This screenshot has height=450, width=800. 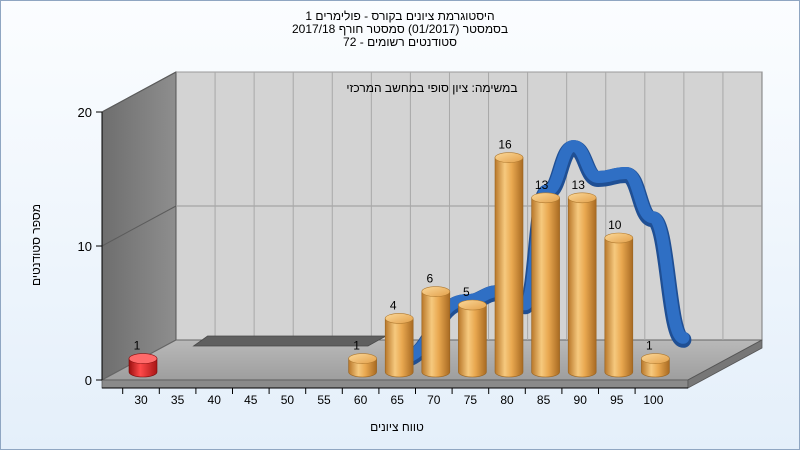 I want to click on bar-70: 6, so click(x=436, y=325).